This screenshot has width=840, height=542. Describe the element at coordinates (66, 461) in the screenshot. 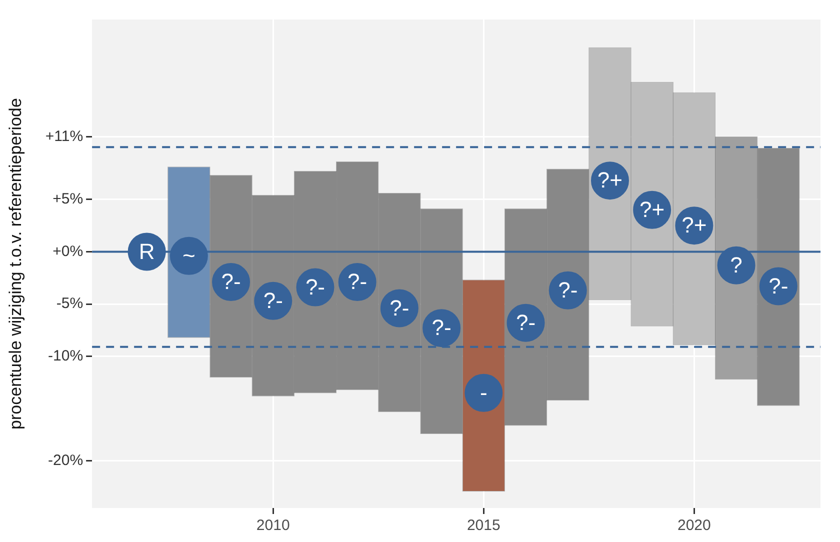

I see `y-tick-label: -20%` at that location.